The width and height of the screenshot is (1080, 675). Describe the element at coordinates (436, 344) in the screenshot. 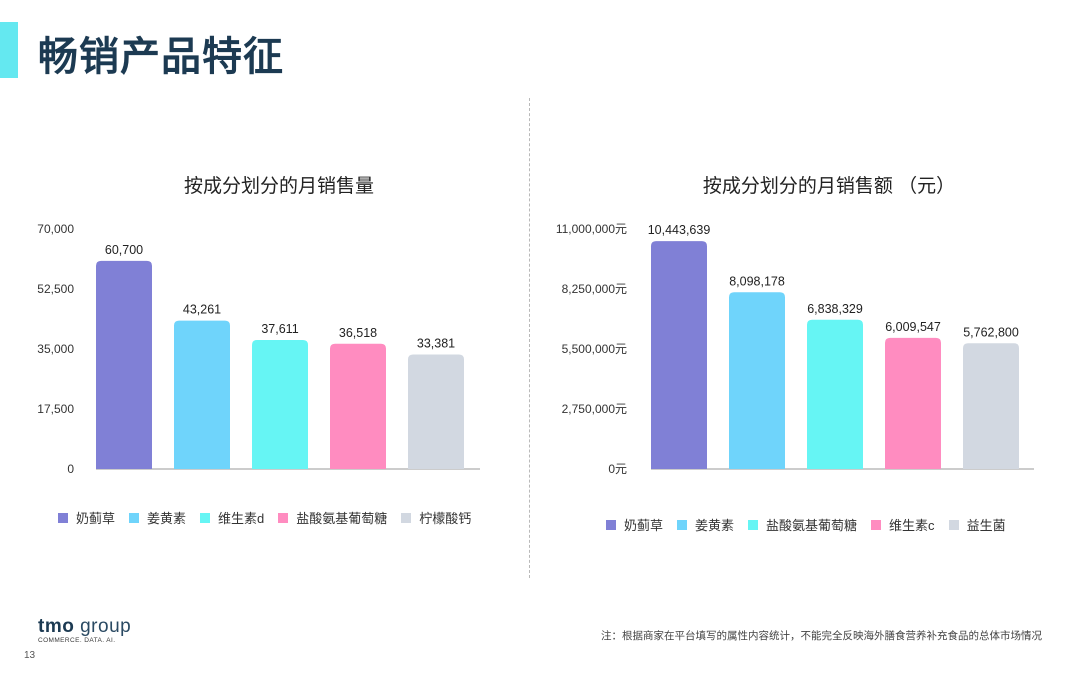

I see `data-label: 33,381` at that location.